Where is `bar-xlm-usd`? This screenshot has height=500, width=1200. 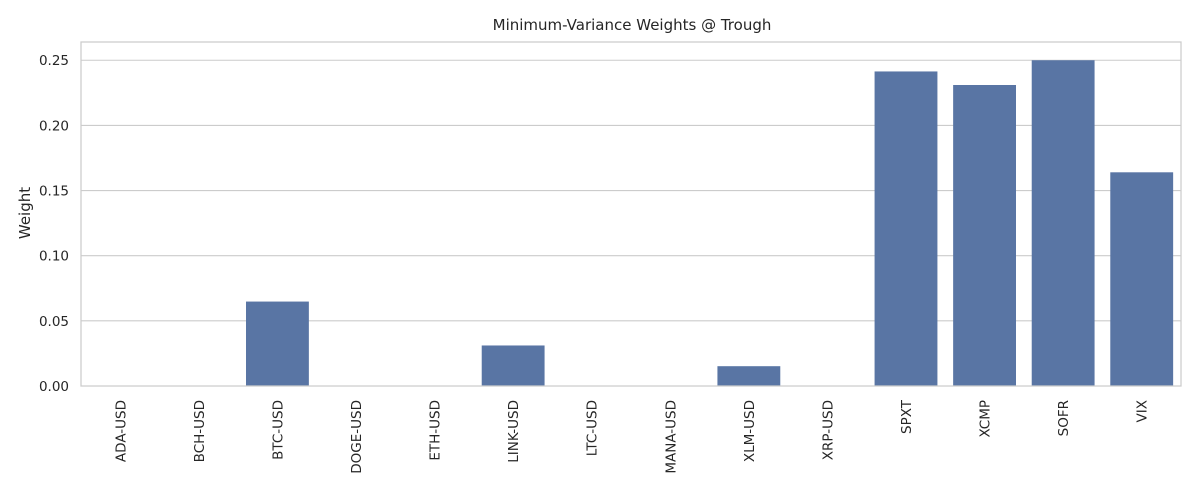 bar-xlm-usd is located at coordinates (749, 376).